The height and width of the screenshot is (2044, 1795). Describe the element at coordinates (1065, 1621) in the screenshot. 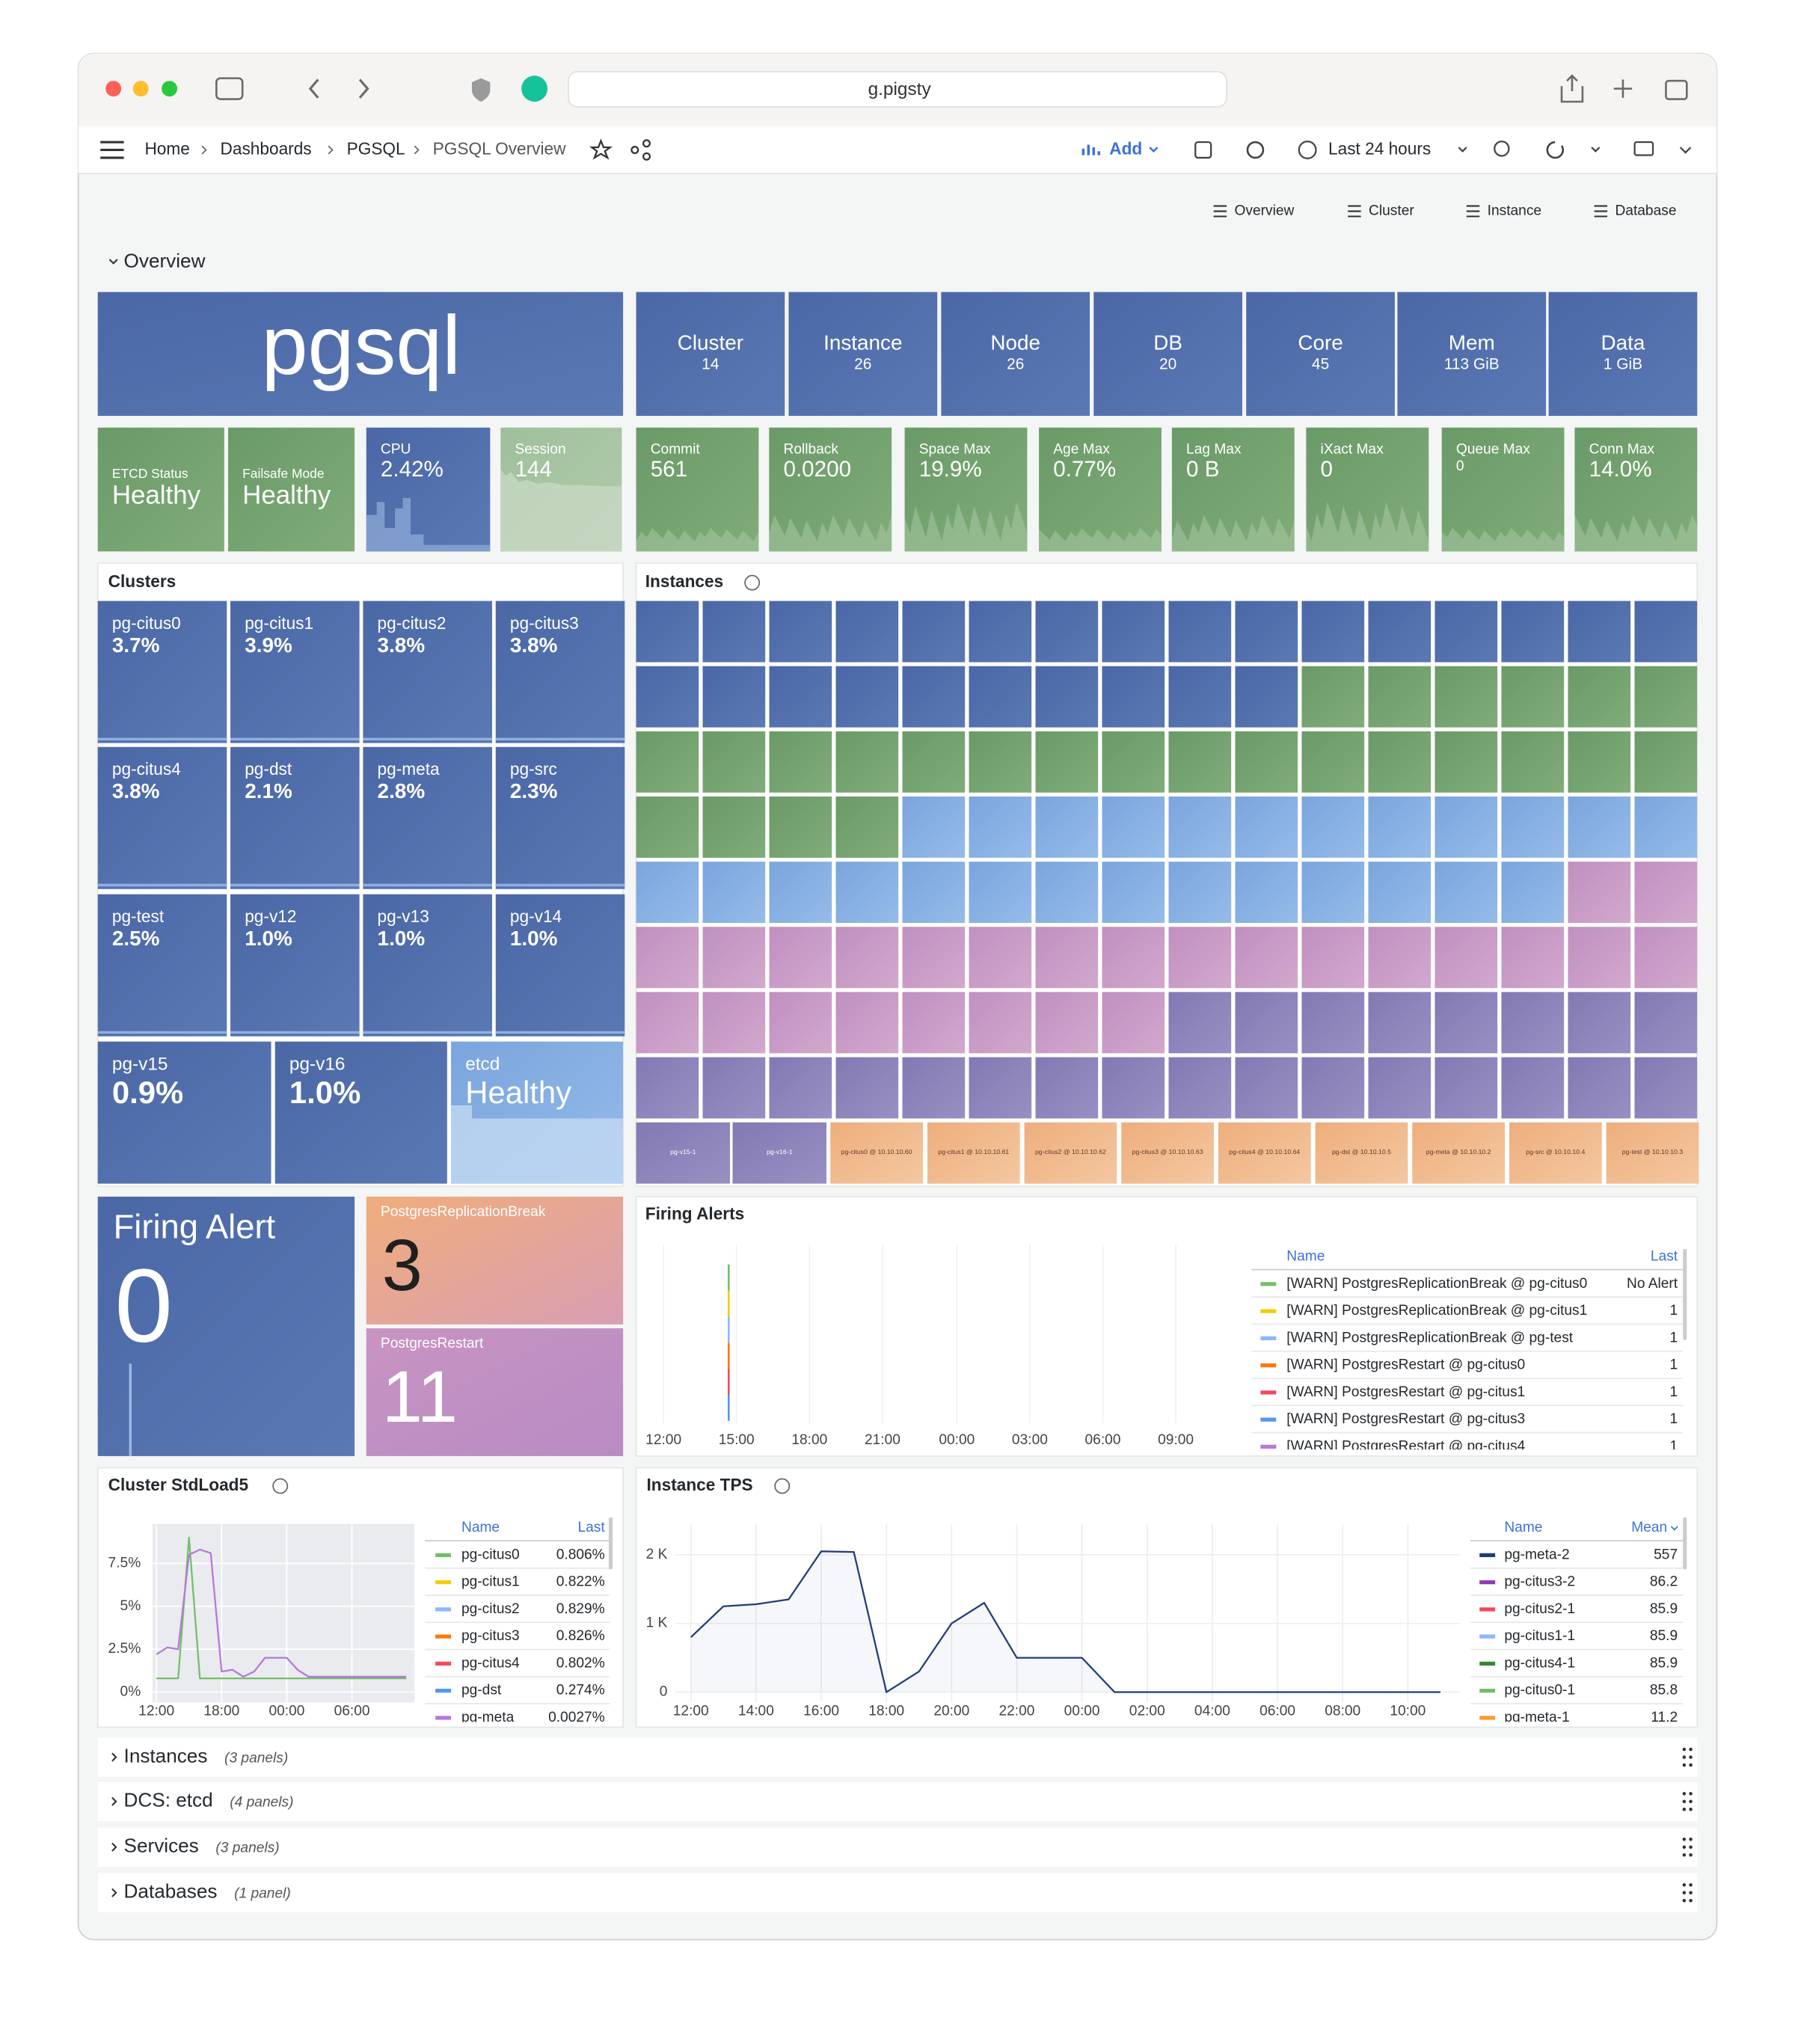

I see `series-area` at that location.